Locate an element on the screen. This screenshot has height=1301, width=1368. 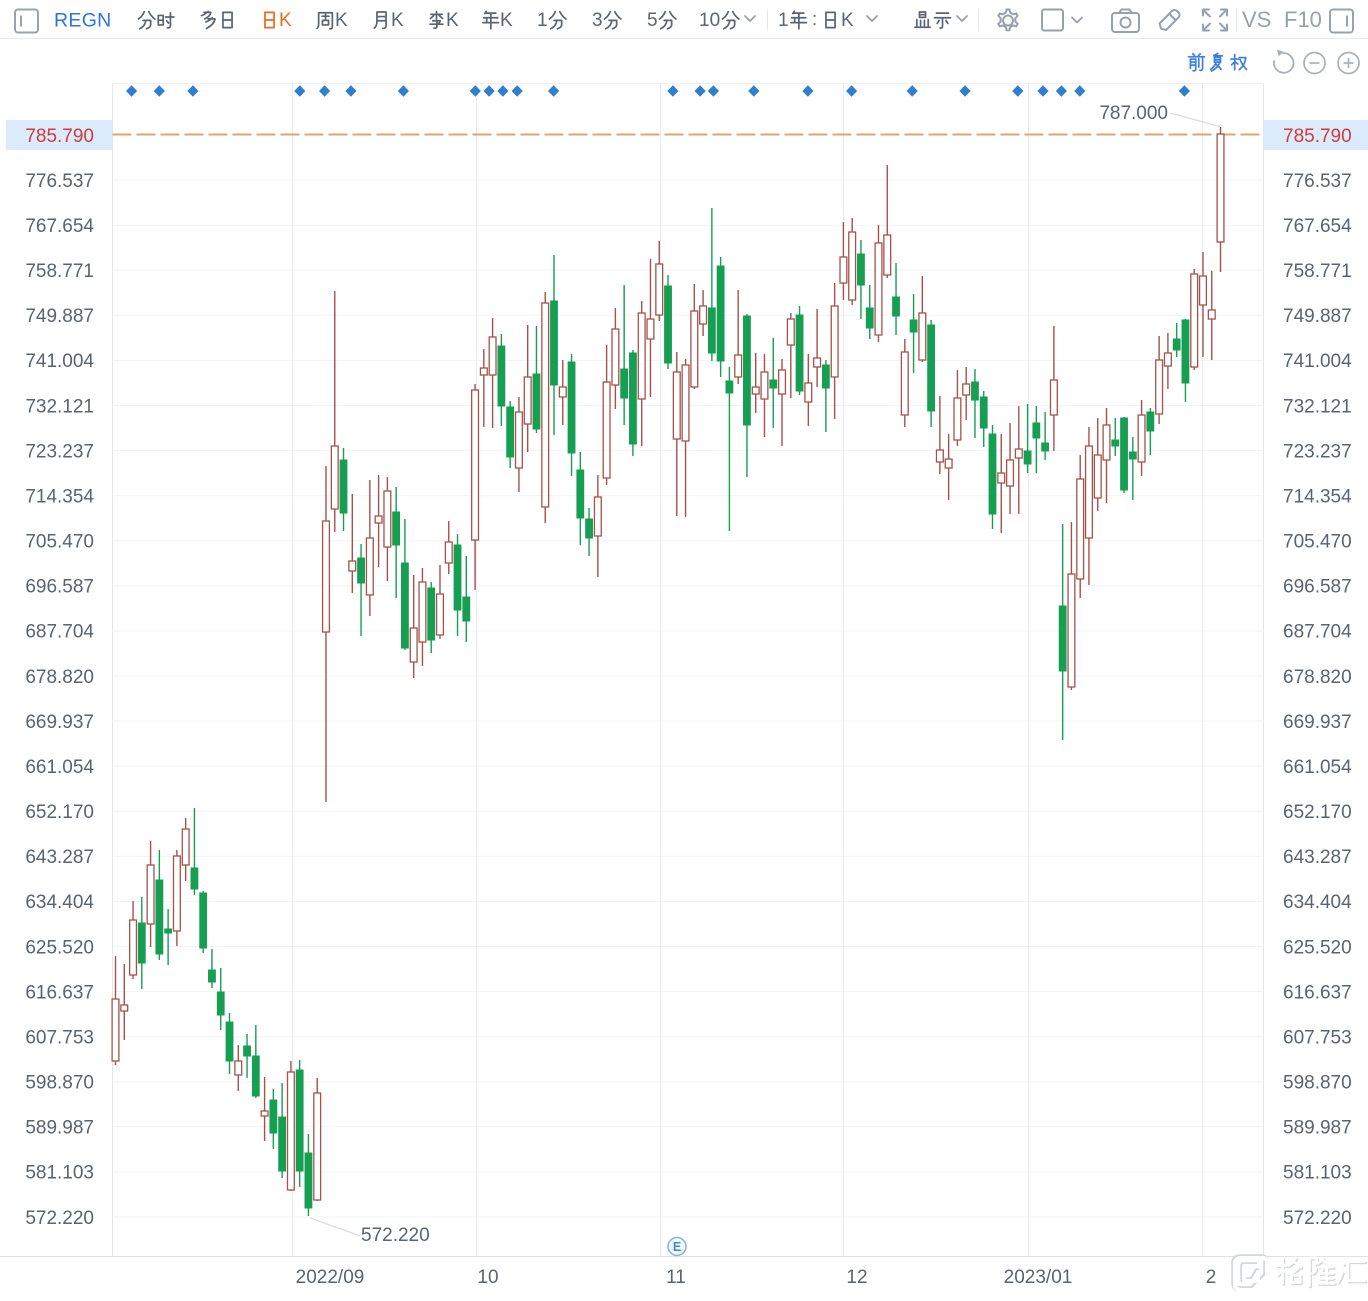
svg-text: 787.000 is located at coordinates (1133, 113).